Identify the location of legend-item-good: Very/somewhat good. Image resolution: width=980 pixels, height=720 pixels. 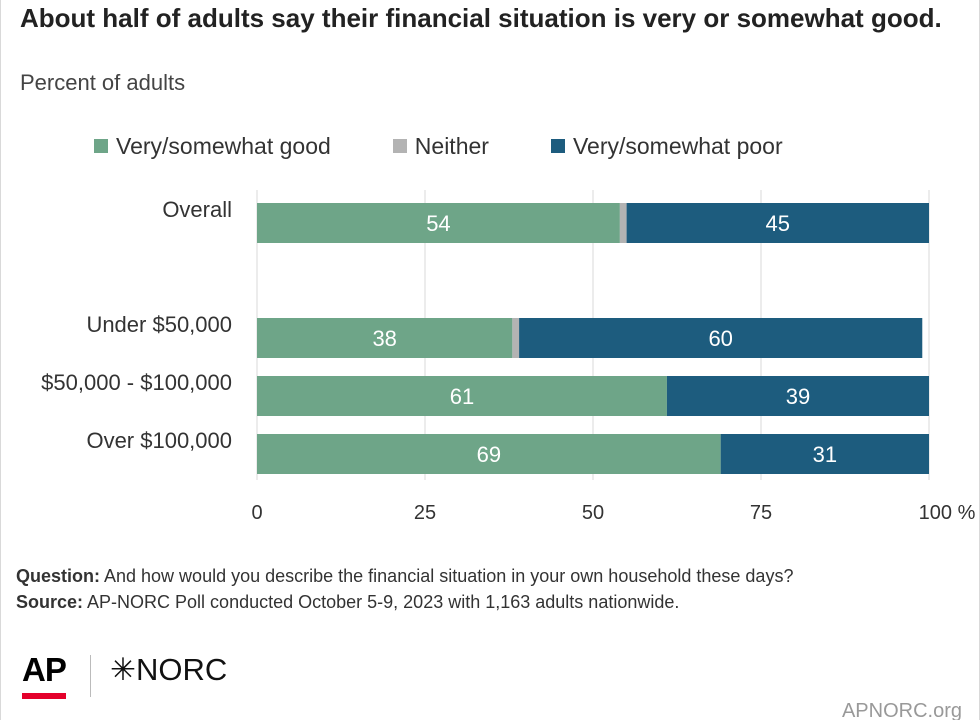
(212, 146).